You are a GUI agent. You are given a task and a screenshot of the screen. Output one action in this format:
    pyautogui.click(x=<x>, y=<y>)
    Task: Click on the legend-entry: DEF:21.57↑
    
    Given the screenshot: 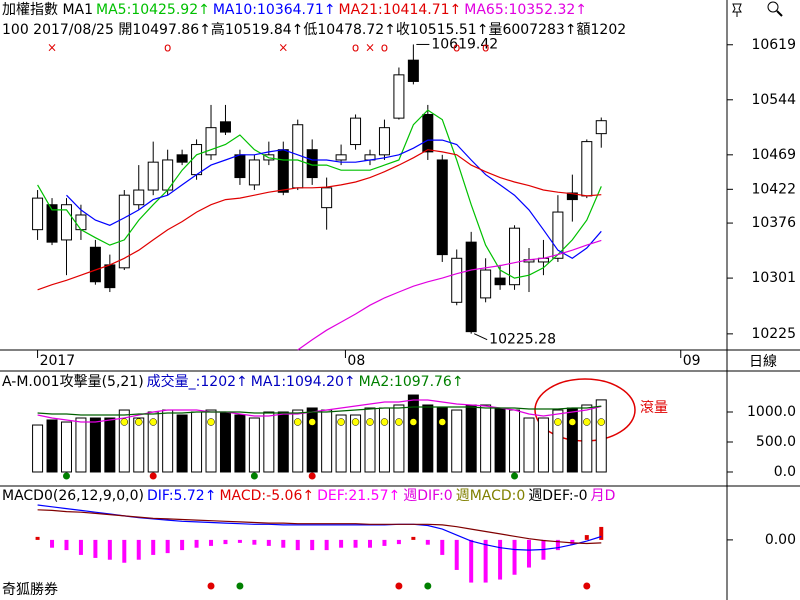 What is the action you would take?
    pyautogui.click(x=359, y=496)
    